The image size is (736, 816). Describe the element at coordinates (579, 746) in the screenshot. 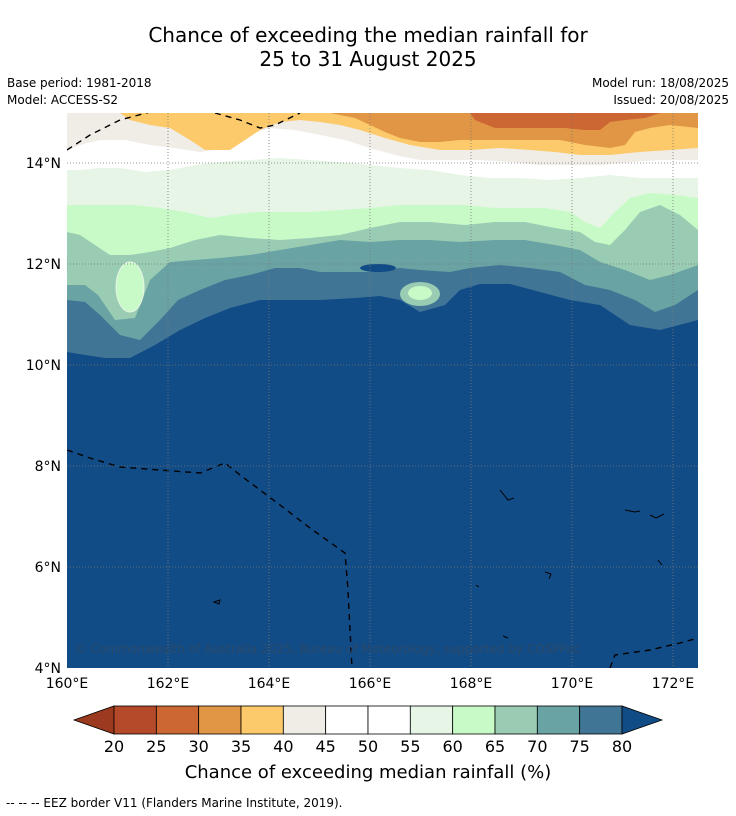

I see `colorbar-tick-label: 75` at that location.